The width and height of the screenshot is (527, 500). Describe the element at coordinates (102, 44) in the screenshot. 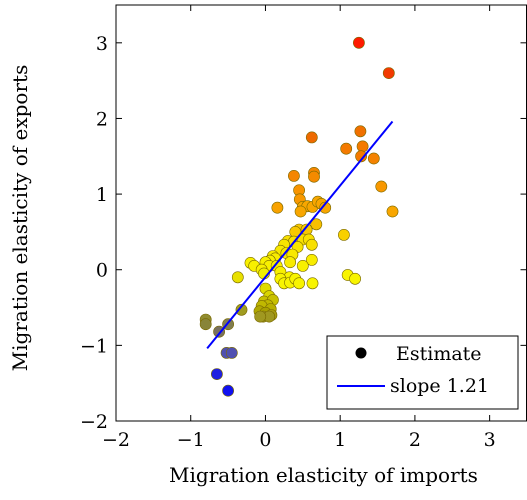

I see `y-tick-label: 3` at that location.